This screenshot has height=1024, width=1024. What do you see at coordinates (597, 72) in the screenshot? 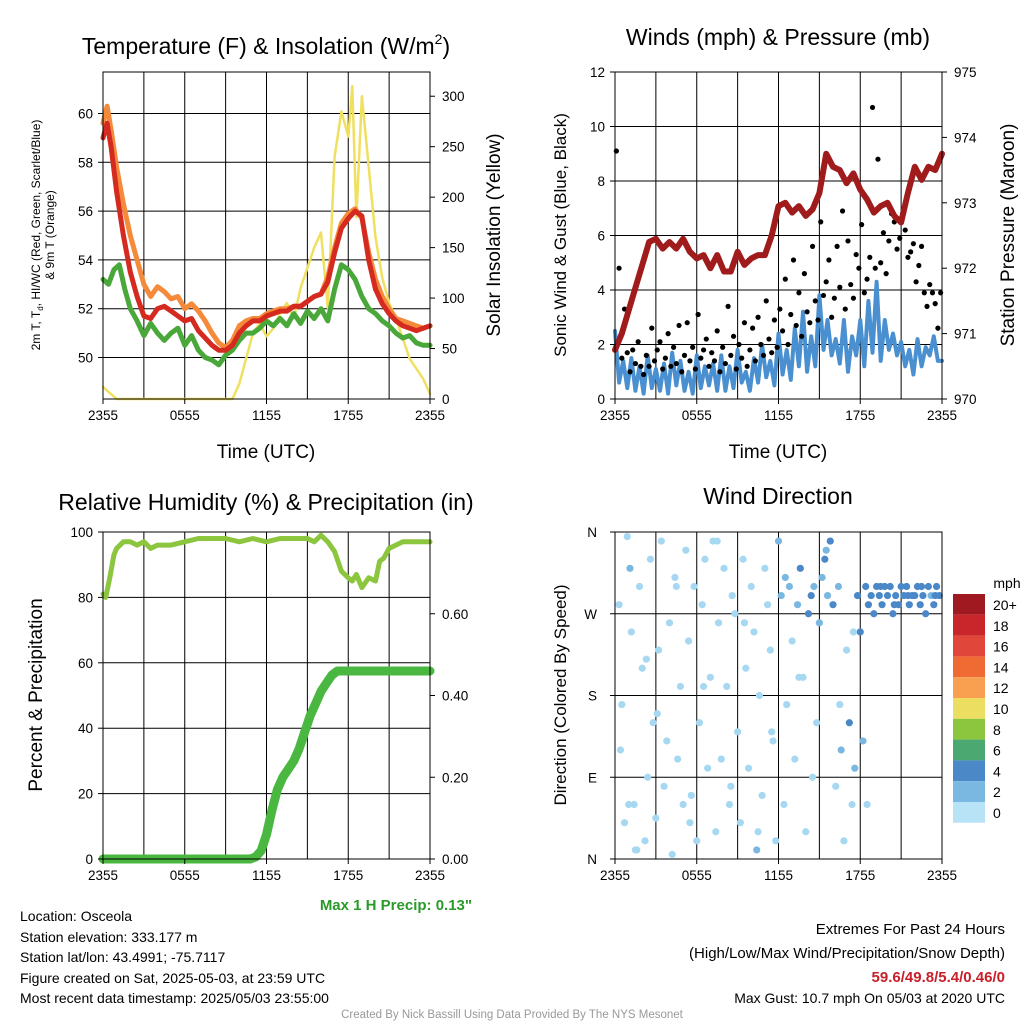
I see `y-tick-label: 12` at bounding box center [597, 72].